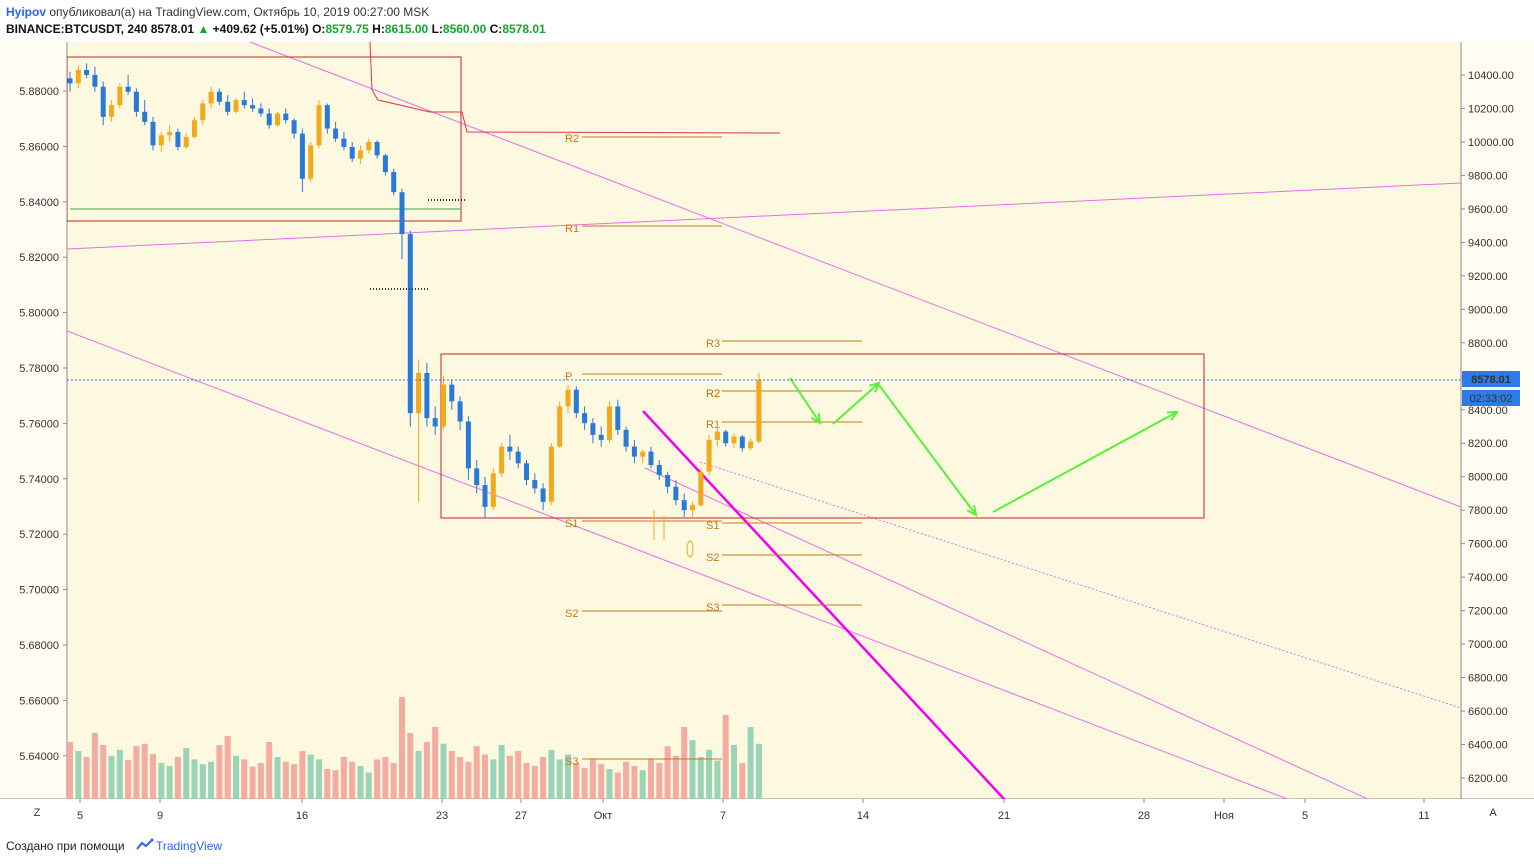  Describe the element at coordinates (1488, 444) in the screenshot. I see `right-axis-label: 8200.00` at that location.